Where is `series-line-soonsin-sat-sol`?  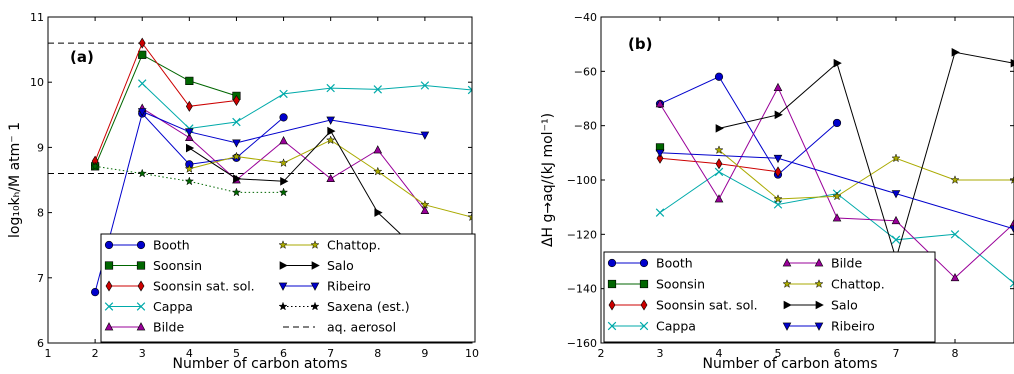
series-line-soonsin-sat-sol is located at coordinates (165, 102).